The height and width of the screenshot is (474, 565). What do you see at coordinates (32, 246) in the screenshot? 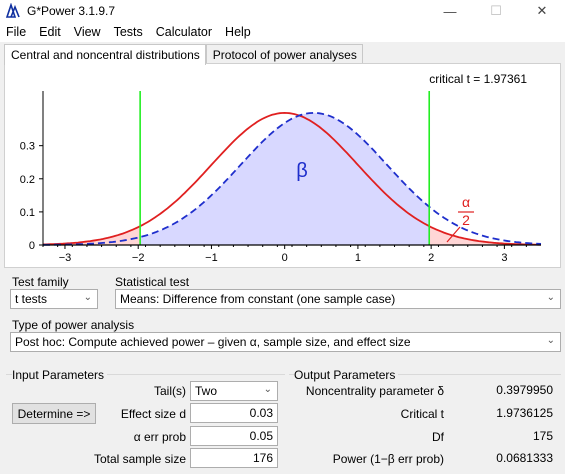
I see `y-tick-label: 0` at bounding box center [32, 246].